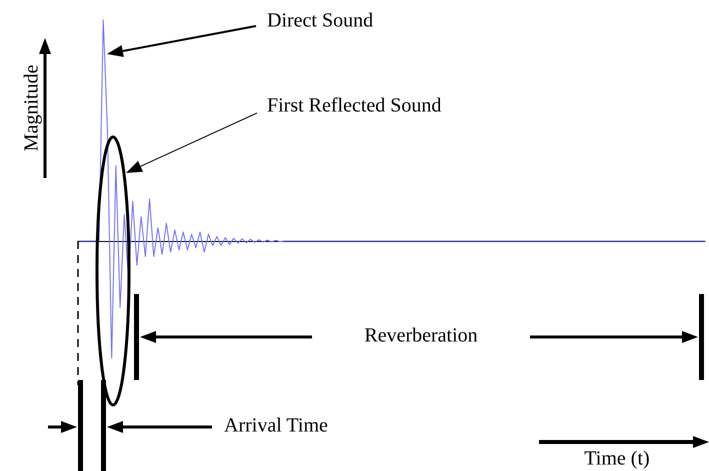 Image resolution: width=709 pixels, height=471 pixels. I want to click on annotation: Reverberation, so click(421, 335).